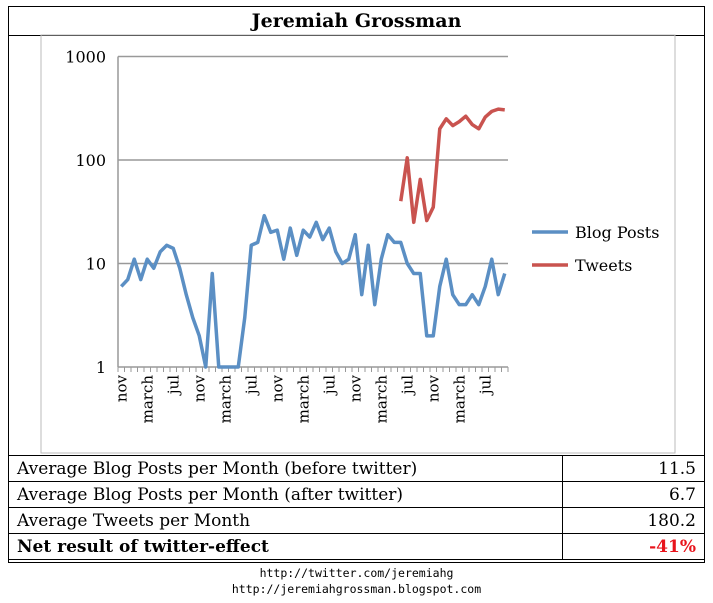  Describe the element at coordinates (452, 166) in the screenshot. I see `series-line-tweets` at that location.